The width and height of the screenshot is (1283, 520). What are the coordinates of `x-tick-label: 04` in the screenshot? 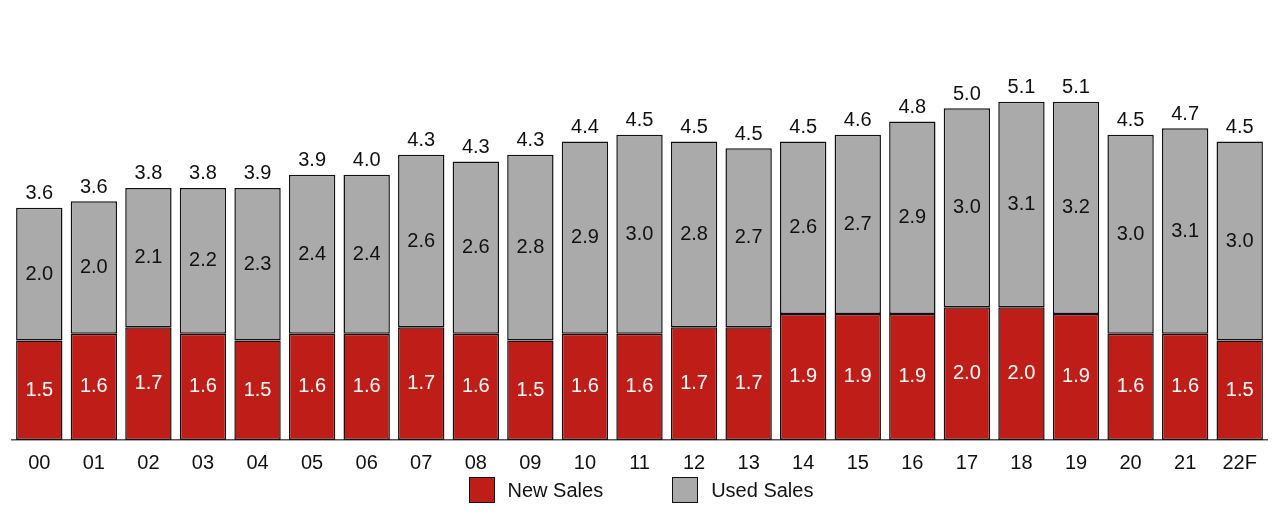 It's located at (257, 461).